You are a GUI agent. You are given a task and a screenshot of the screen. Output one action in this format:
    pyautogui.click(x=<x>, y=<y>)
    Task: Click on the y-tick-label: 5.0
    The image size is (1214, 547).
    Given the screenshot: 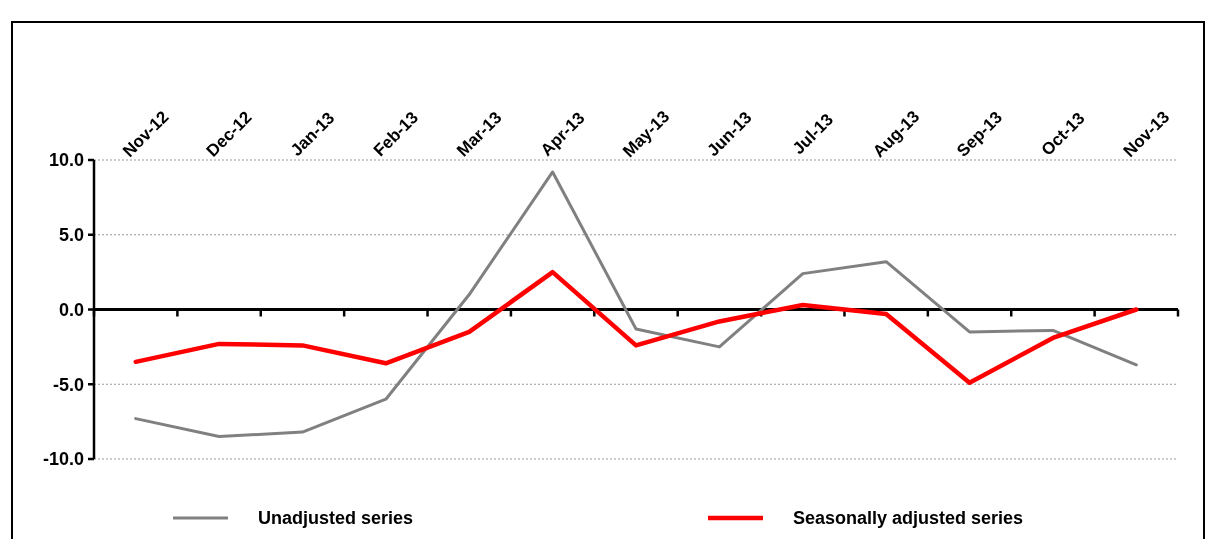 What is the action you would take?
    pyautogui.click(x=71, y=235)
    